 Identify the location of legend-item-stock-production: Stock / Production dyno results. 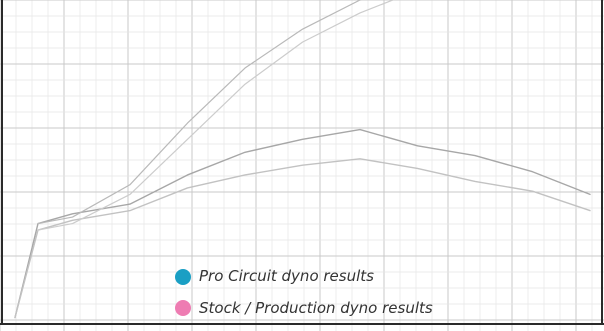
(304, 308).